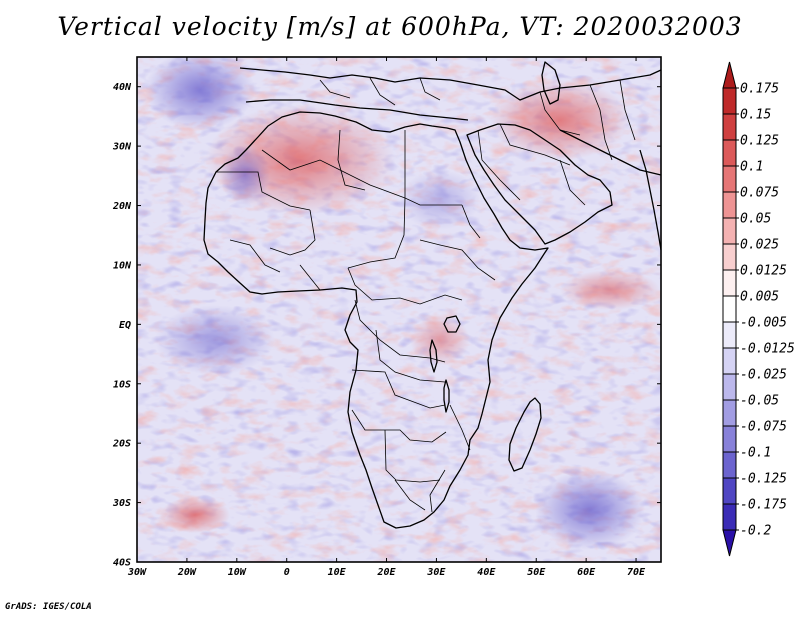 This screenshot has width=800, height=618. I want to click on colorbar-label: 0.1, so click(751, 167).